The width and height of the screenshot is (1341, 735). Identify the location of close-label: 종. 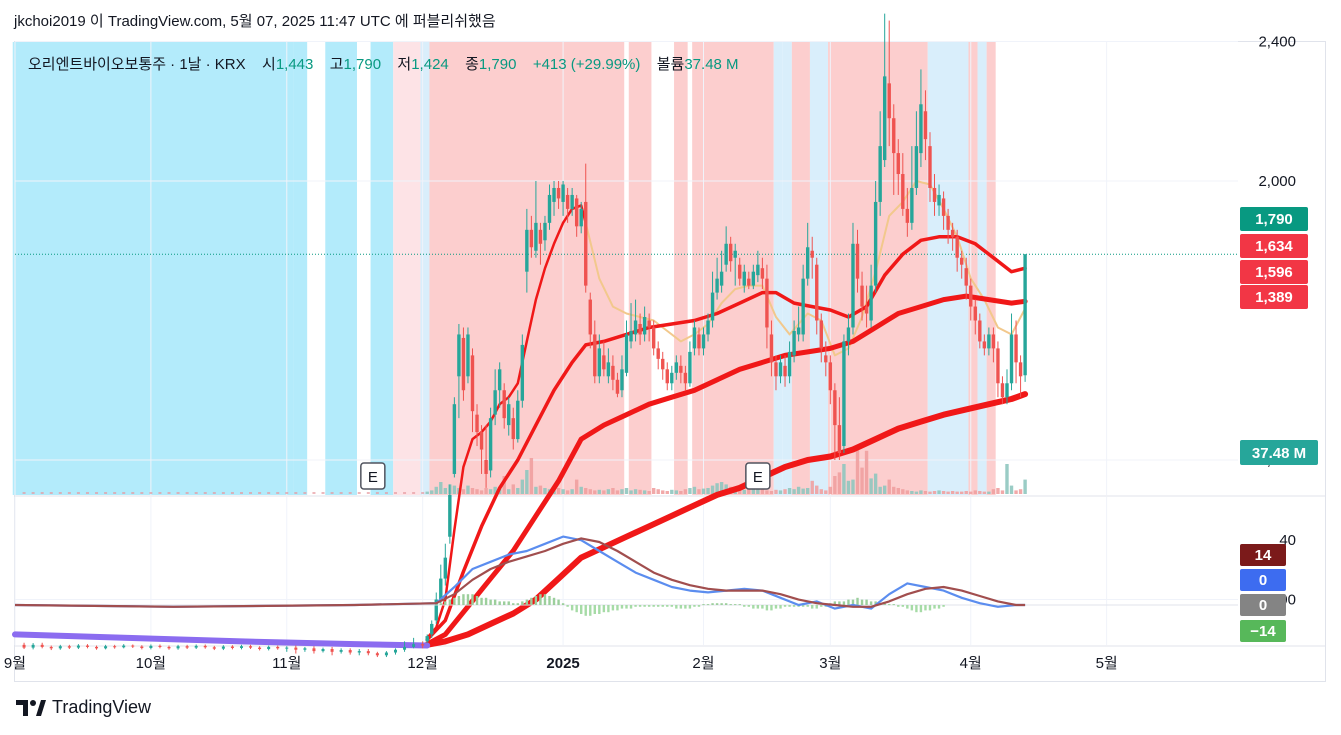
(472, 64).